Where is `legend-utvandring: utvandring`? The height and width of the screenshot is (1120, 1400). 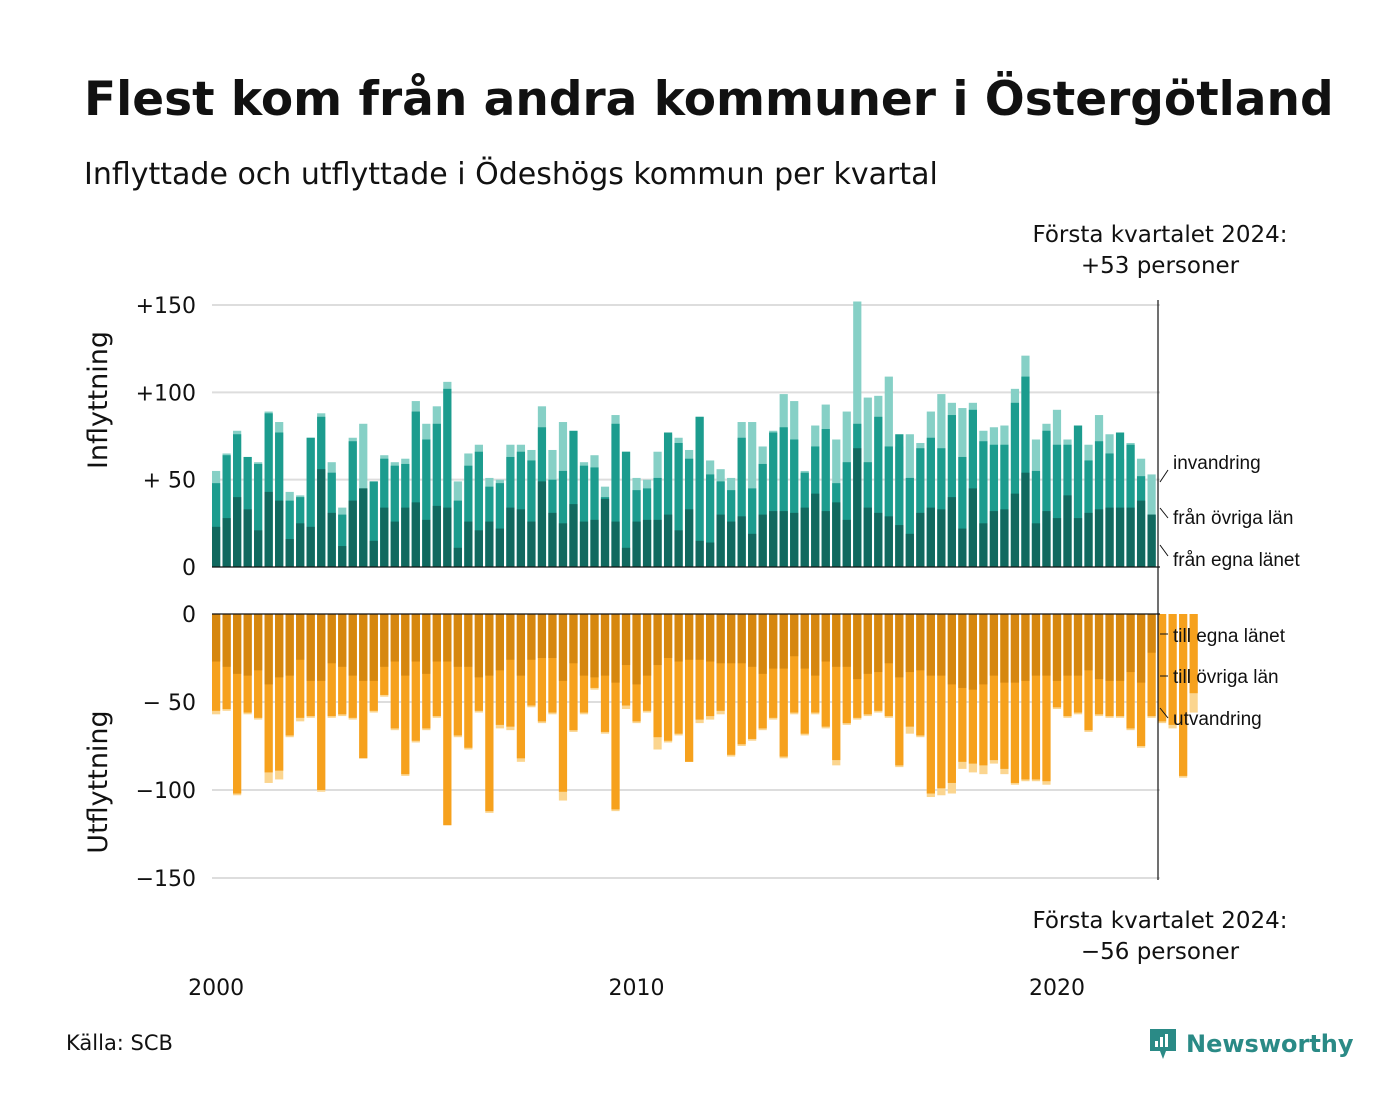
legend-utvandring: utvandring is located at coordinates (1217, 719).